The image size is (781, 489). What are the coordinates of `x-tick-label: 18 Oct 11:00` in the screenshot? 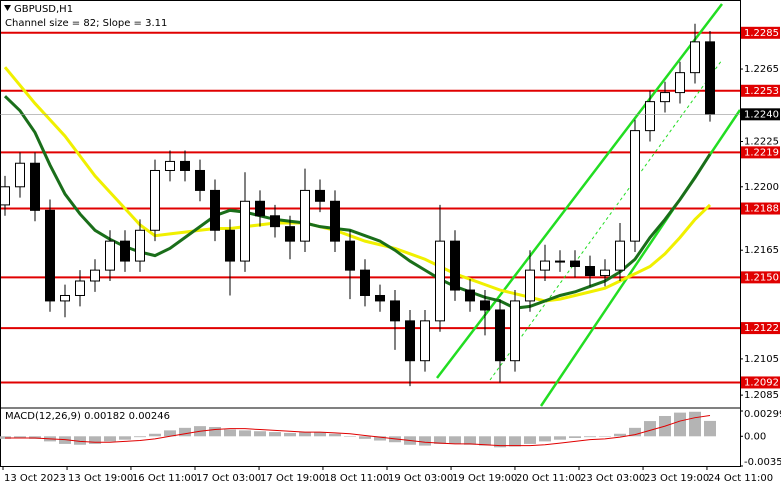 It's located at (356, 478).